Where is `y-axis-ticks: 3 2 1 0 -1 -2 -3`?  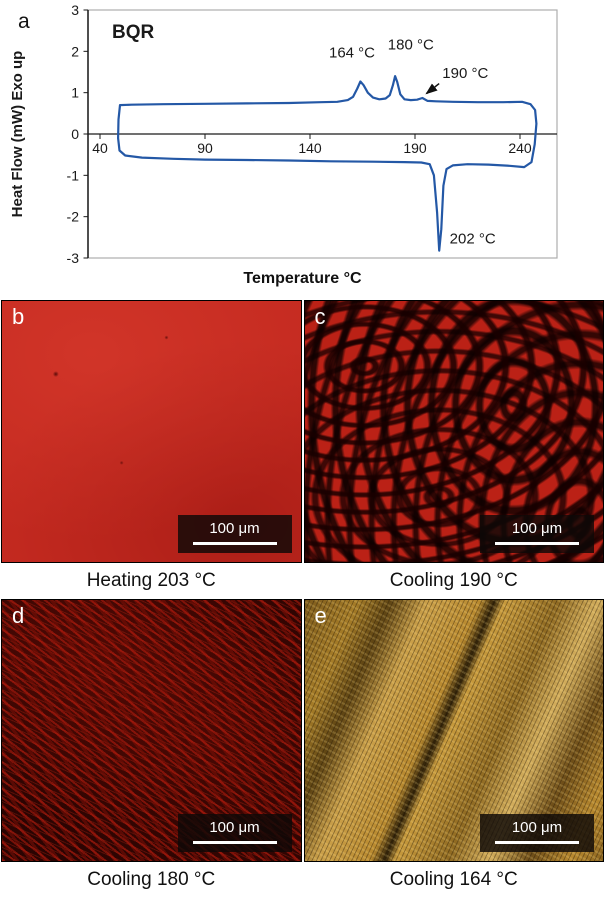
y-axis-ticks: 3 2 1 0 -1 -2 -3 is located at coordinates (77, 134).